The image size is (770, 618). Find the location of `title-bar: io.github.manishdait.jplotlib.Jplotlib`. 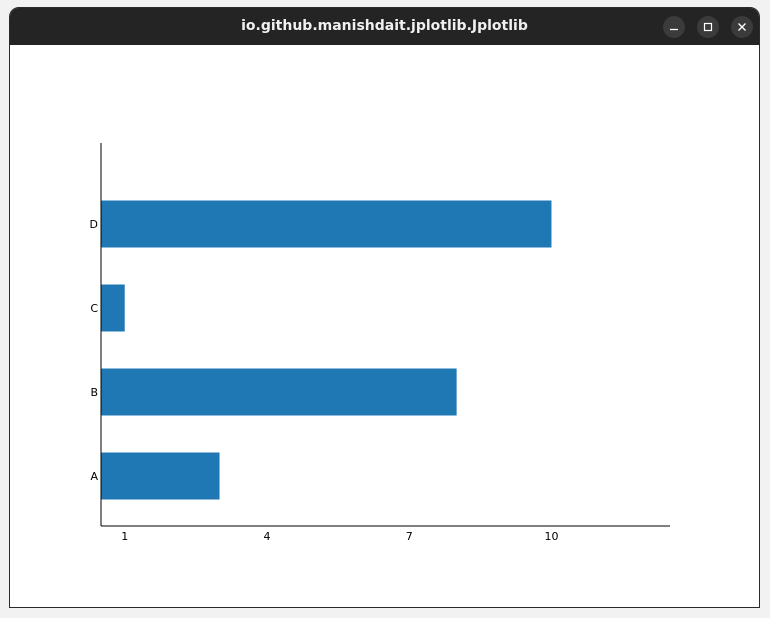

title-bar: io.github.manishdait.jplotlib.Jplotlib is located at coordinates (384, 26).